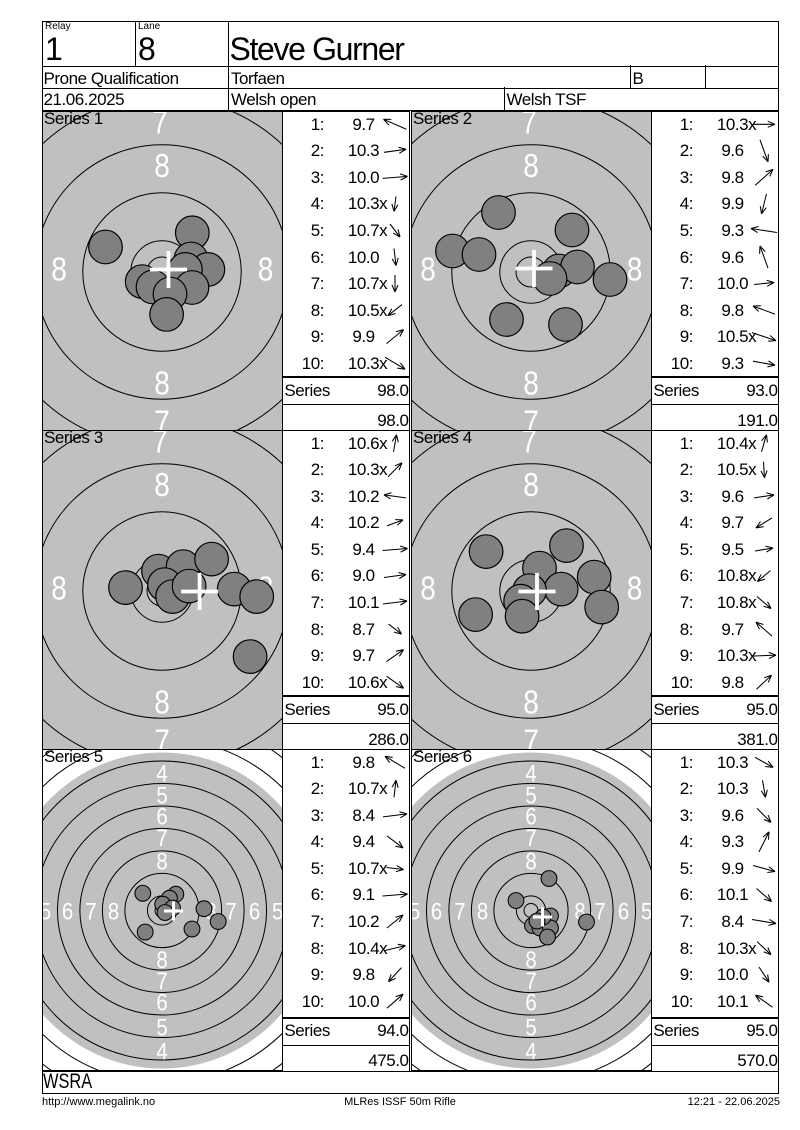 Image resolution: width=800 pixels, height=1130 pixels. What do you see at coordinates (442, 757) in the screenshot?
I see `svg-text: Series 6` at bounding box center [442, 757].